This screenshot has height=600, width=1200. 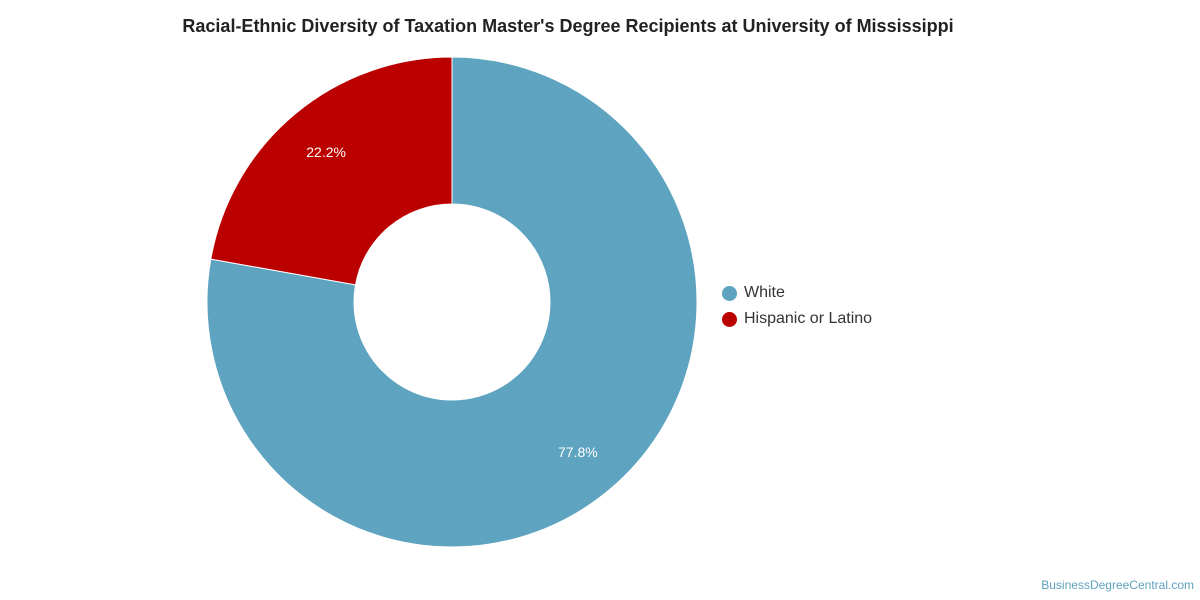 I want to click on legend-item: Hispanic or Latino, so click(x=797, y=319).